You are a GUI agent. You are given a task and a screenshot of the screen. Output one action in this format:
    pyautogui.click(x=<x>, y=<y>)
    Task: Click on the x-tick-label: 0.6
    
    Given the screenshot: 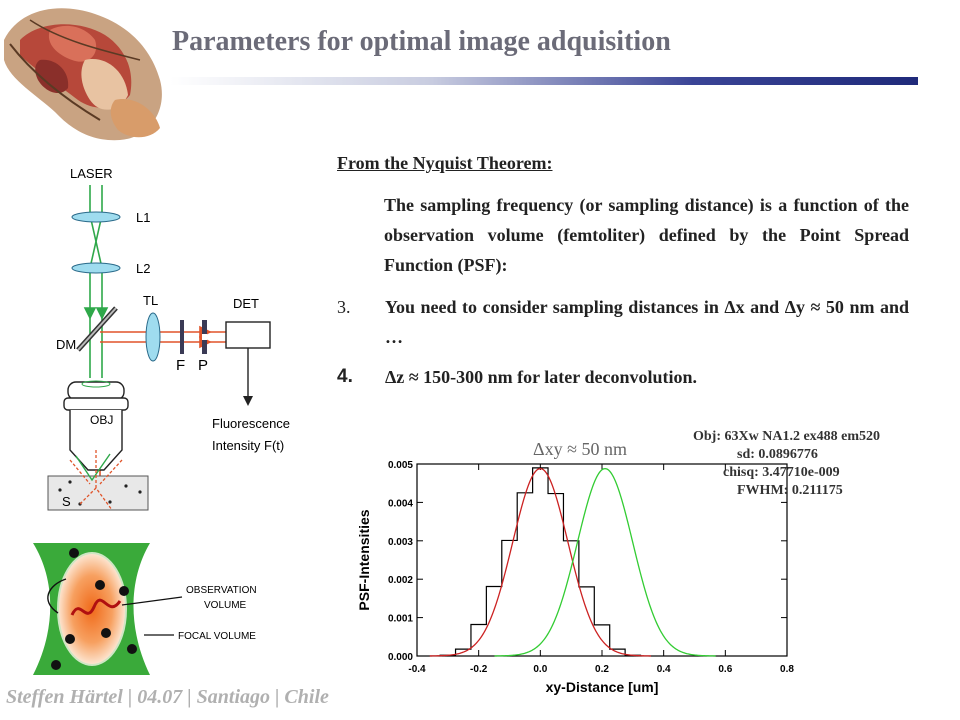 What is the action you would take?
    pyautogui.click(x=725, y=669)
    